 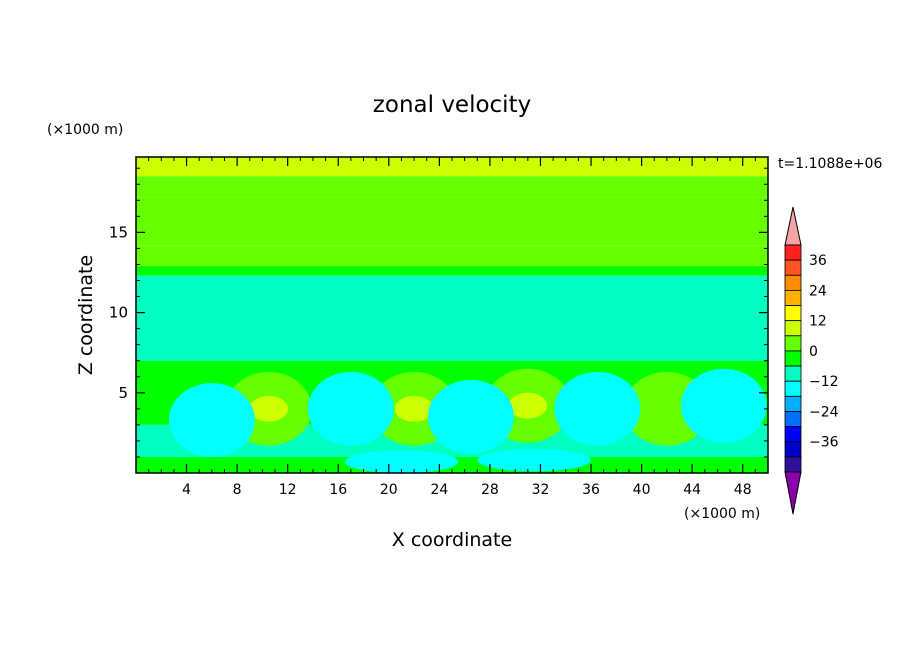 I want to click on colorbar-tick-label: 12, so click(x=818, y=322).